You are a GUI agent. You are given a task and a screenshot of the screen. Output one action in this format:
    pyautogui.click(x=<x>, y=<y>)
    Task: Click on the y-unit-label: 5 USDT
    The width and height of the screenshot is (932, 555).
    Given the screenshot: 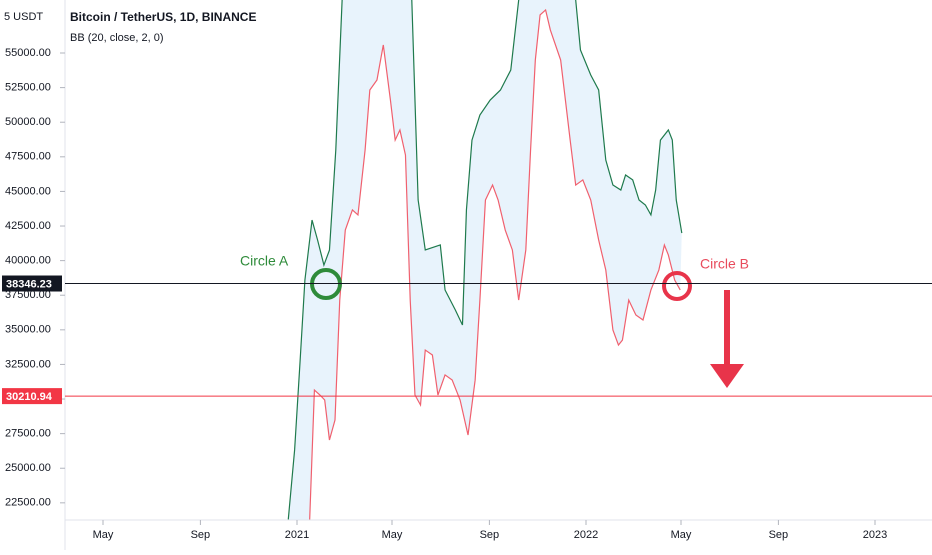 What is the action you would take?
    pyautogui.click(x=23, y=17)
    